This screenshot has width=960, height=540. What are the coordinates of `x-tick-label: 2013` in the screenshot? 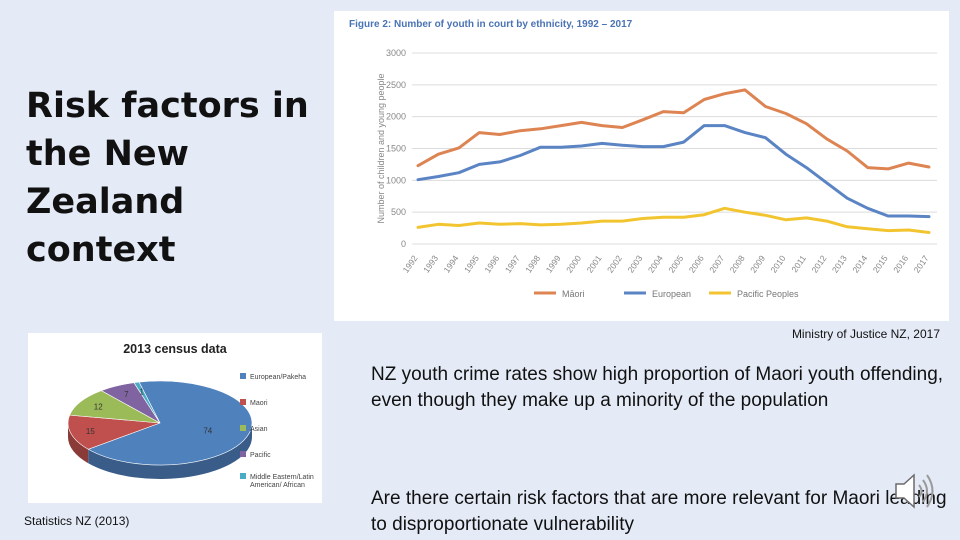 It's located at (839, 263).